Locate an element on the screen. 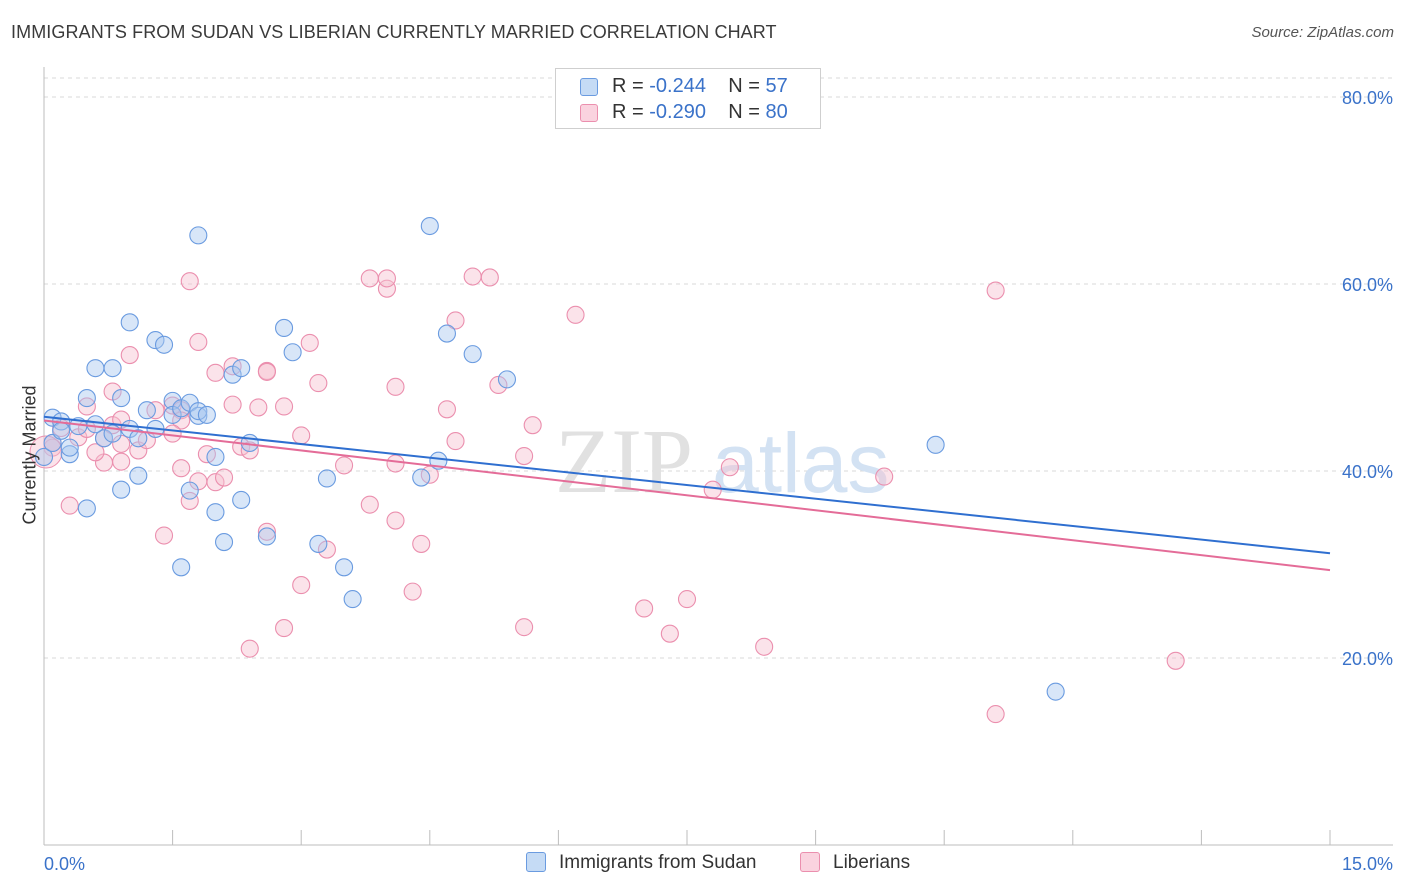 The width and height of the screenshot is (1406, 892). x-tick-label: 15.0% is located at coordinates (1367, 864).